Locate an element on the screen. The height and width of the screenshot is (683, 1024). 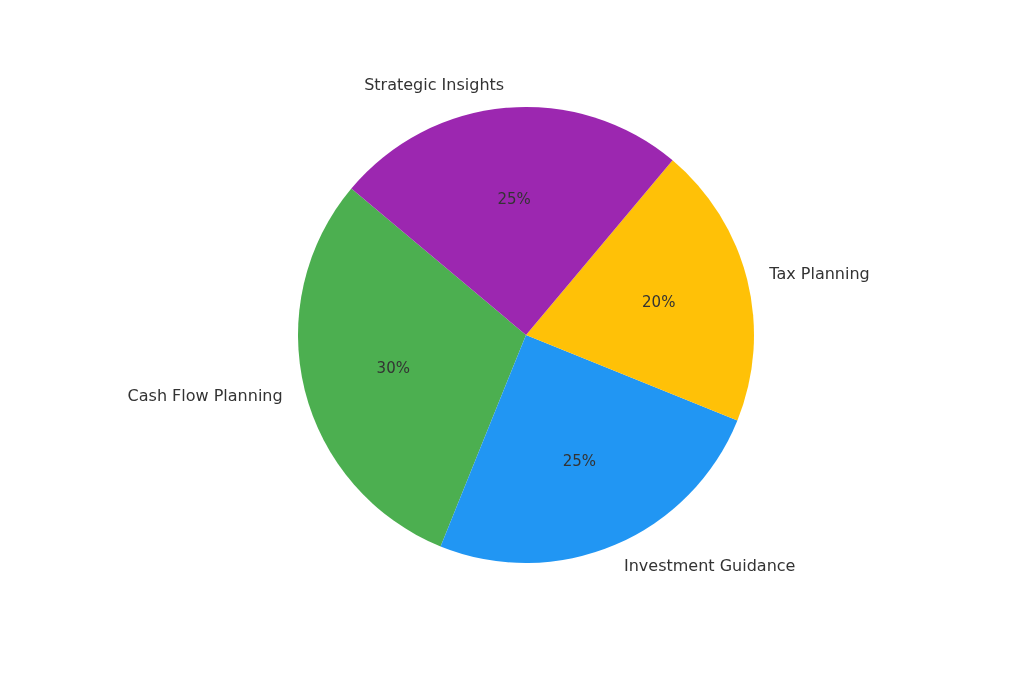
slice-label: Tax Planning is located at coordinates (819, 274).